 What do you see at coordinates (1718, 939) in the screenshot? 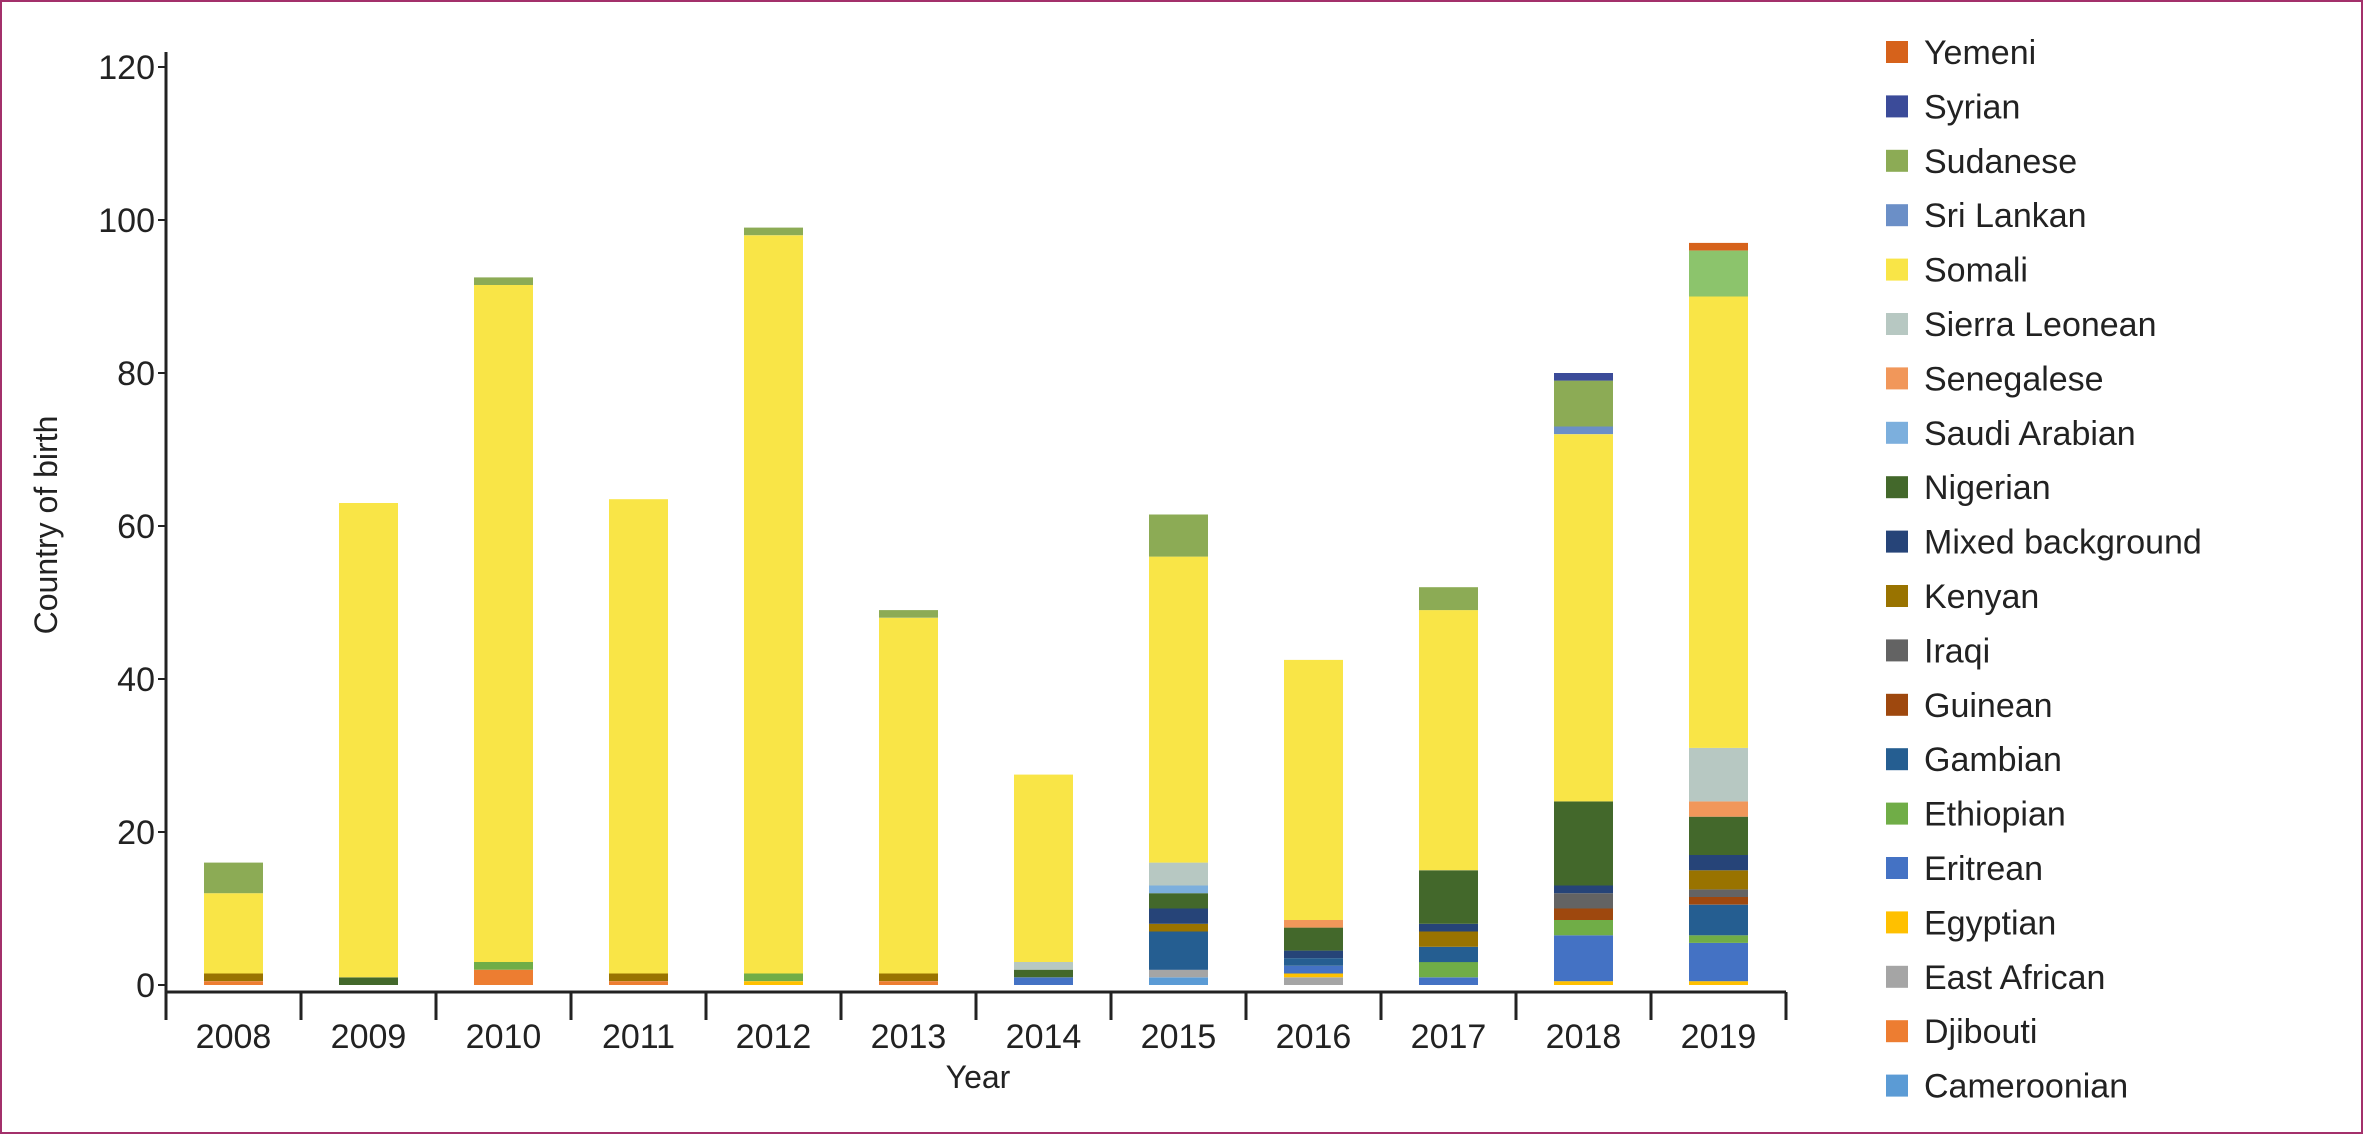
I see `bar-segment-2019-ethiopian` at bounding box center [1718, 939].